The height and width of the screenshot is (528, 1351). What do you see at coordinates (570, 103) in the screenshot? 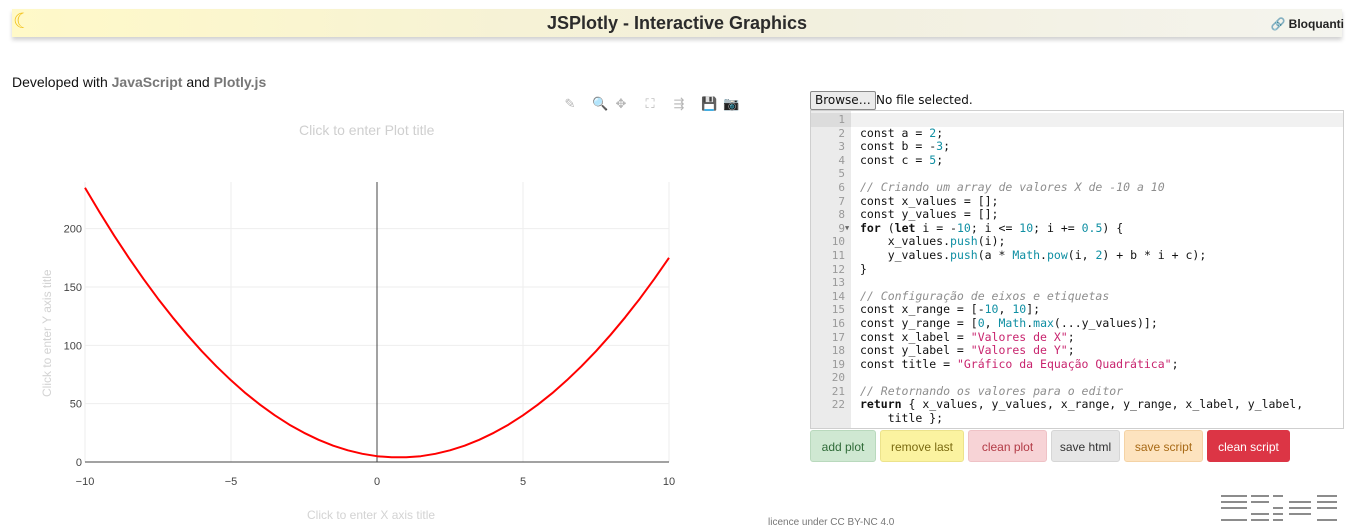
I see `pencil-icon: ✎` at bounding box center [570, 103].